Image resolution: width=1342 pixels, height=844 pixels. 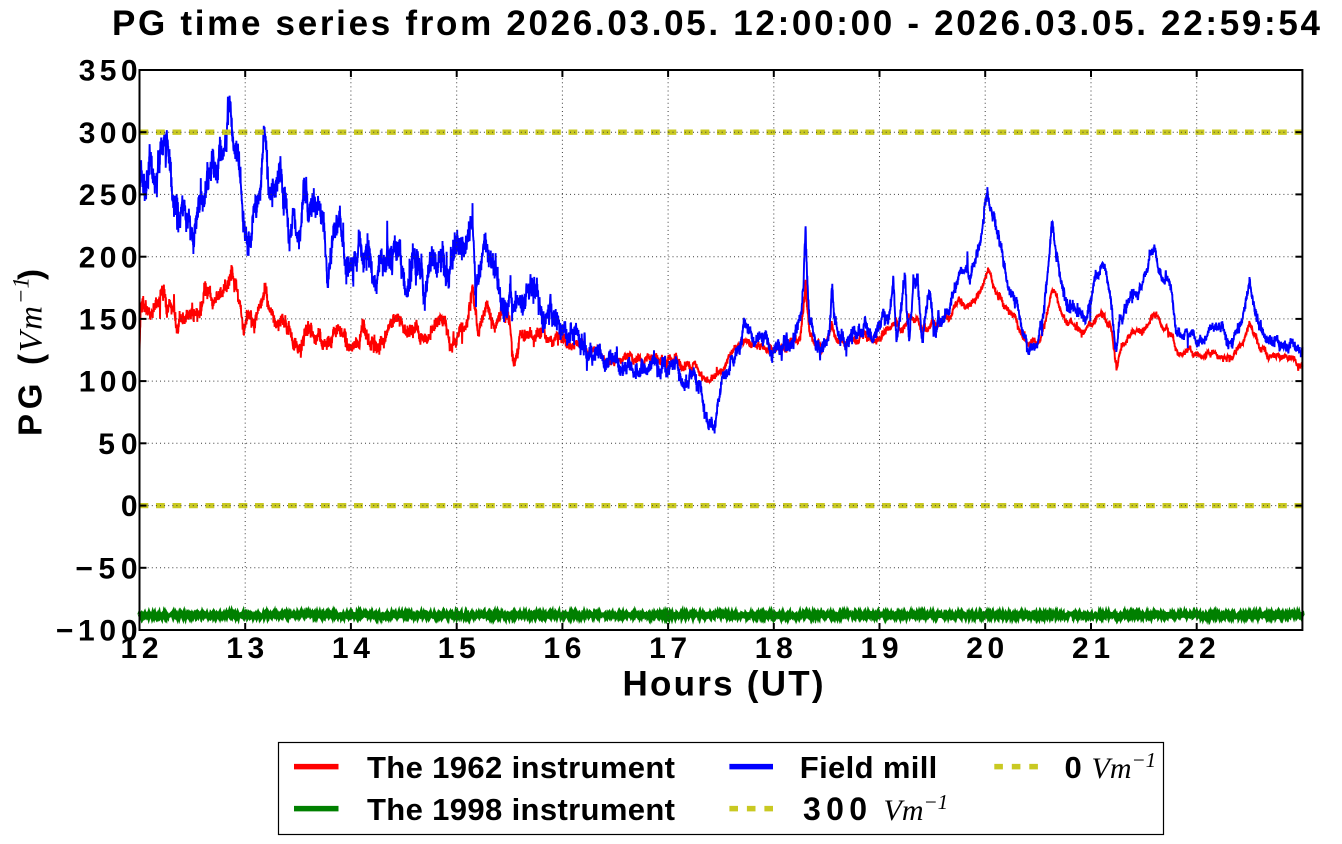 What do you see at coordinates (723, 684) in the screenshot?
I see `svg-text: Hours (UT)` at bounding box center [723, 684].